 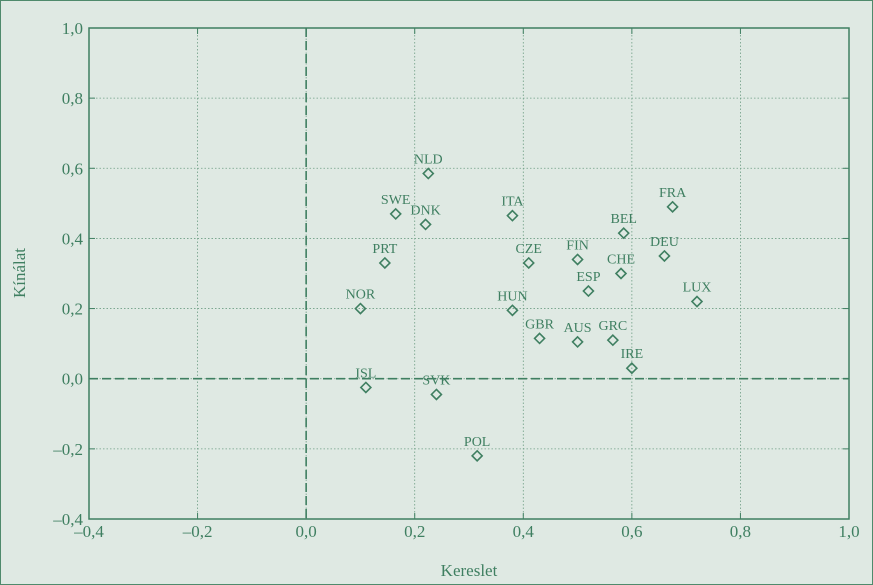 I want to click on y-axis-title: Kínálat, so click(x=19, y=273).